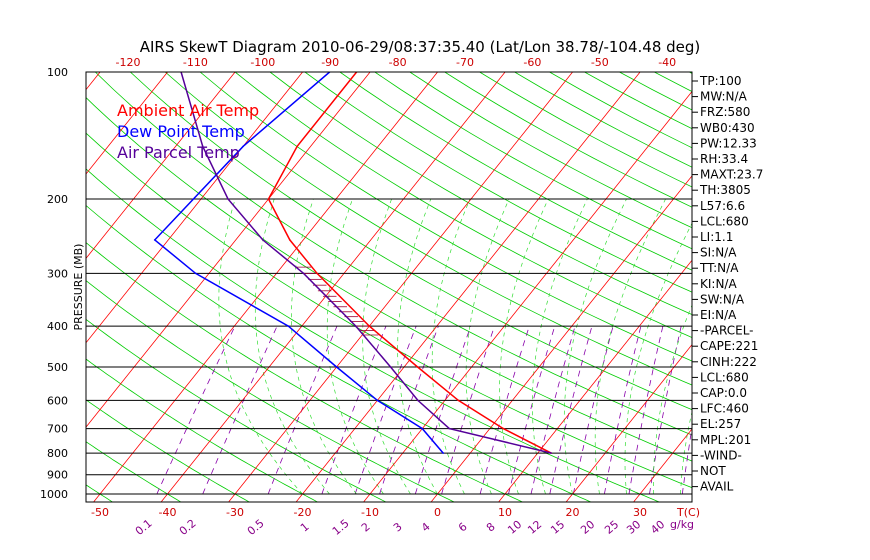 Image resolution: width=870 pixels, height=560 pixels. What do you see at coordinates (144, 527) in the screenshot?
I see `mixing-ratio-tick-label: 0.1` at bounding box center [144, 527].